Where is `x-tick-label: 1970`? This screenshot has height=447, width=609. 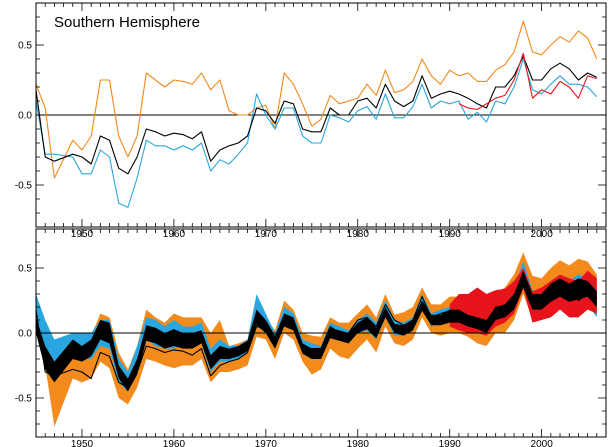
x-tick-label: 1970 is located at coordinates (266, 443).